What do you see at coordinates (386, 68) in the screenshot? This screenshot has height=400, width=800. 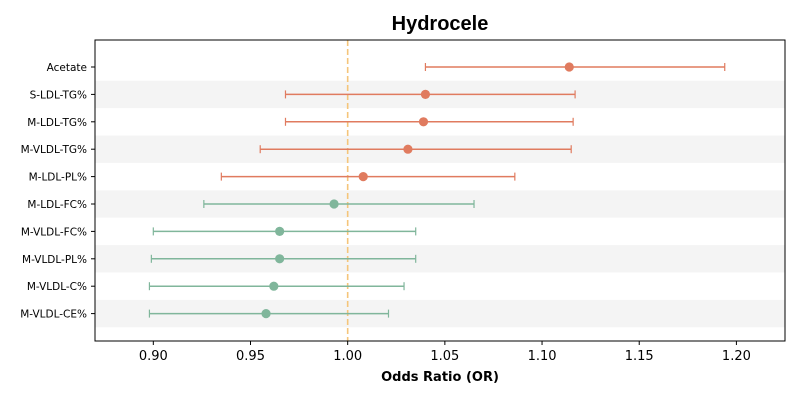 I see `row-acetate: Acetate` at bounding box center [386, 68].